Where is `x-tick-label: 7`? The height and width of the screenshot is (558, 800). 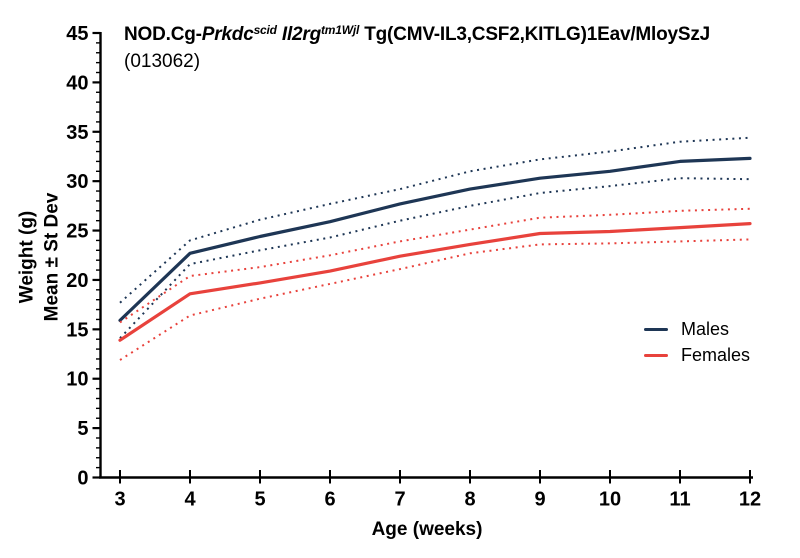
x-tick-label: 7 is located at coordinates (399, 500).